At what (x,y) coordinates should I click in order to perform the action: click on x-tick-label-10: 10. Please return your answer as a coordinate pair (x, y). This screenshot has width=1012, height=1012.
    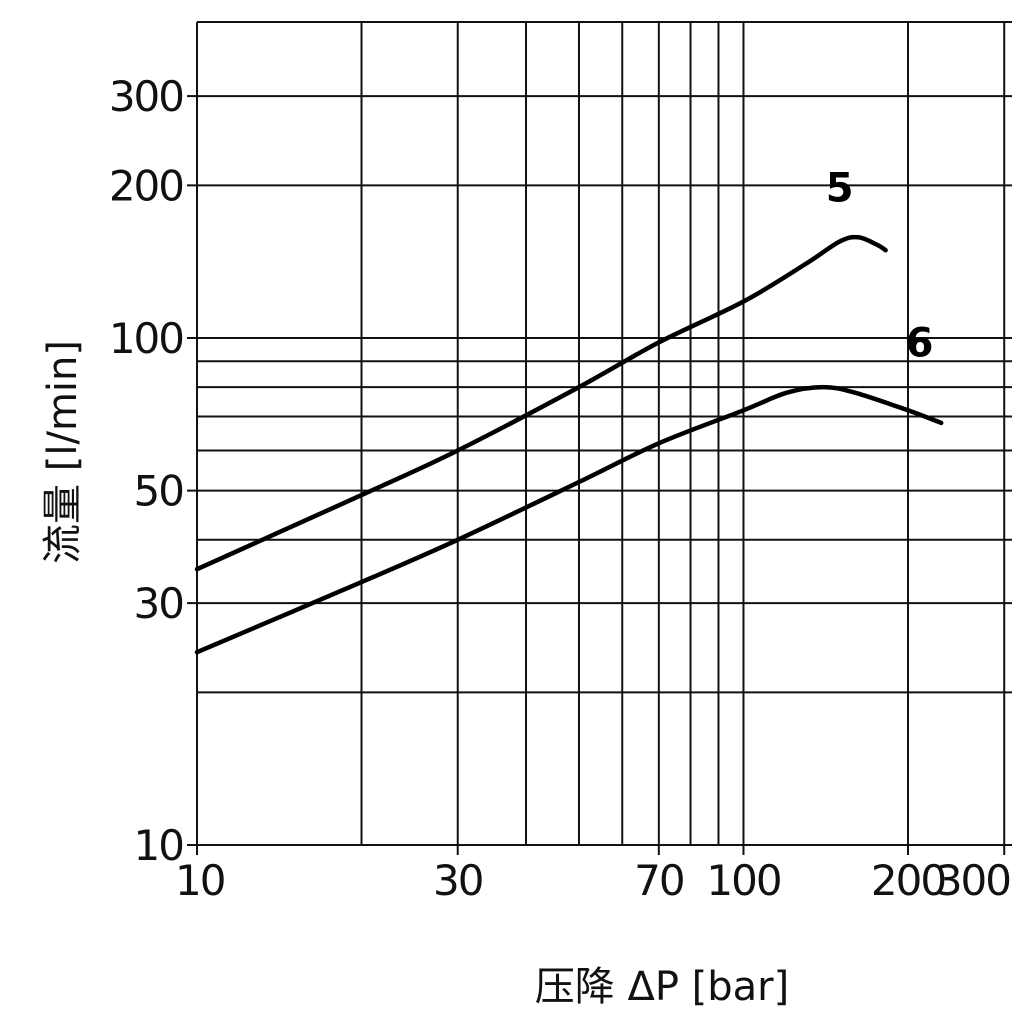
    Looking at the image, I should click on (199, 880).